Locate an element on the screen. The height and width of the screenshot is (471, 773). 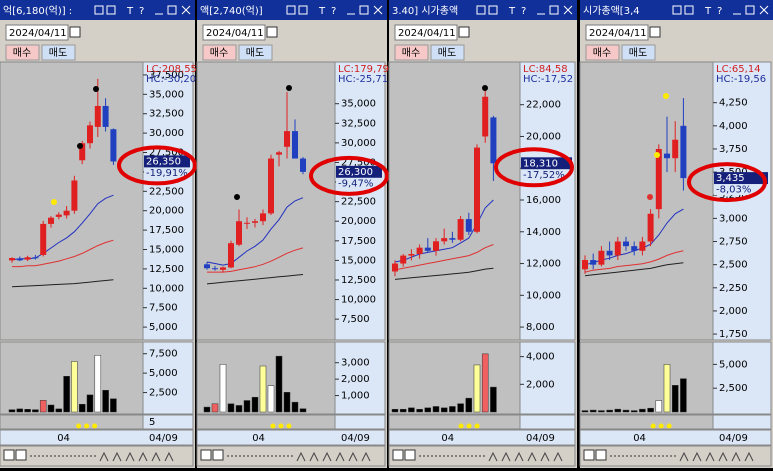
moving-average is located at coordinates (444, 257).